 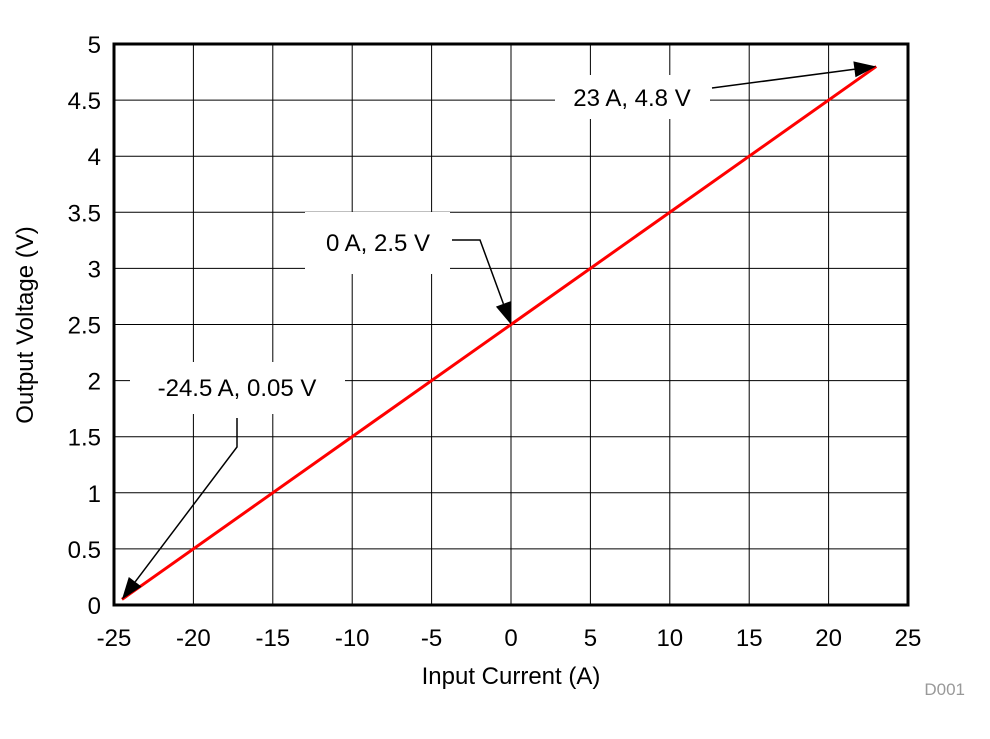 What do you see at coordinates (828, 638) in the screenshot?
I see `x-tick-label: 20` at bounding box center [828, 638].